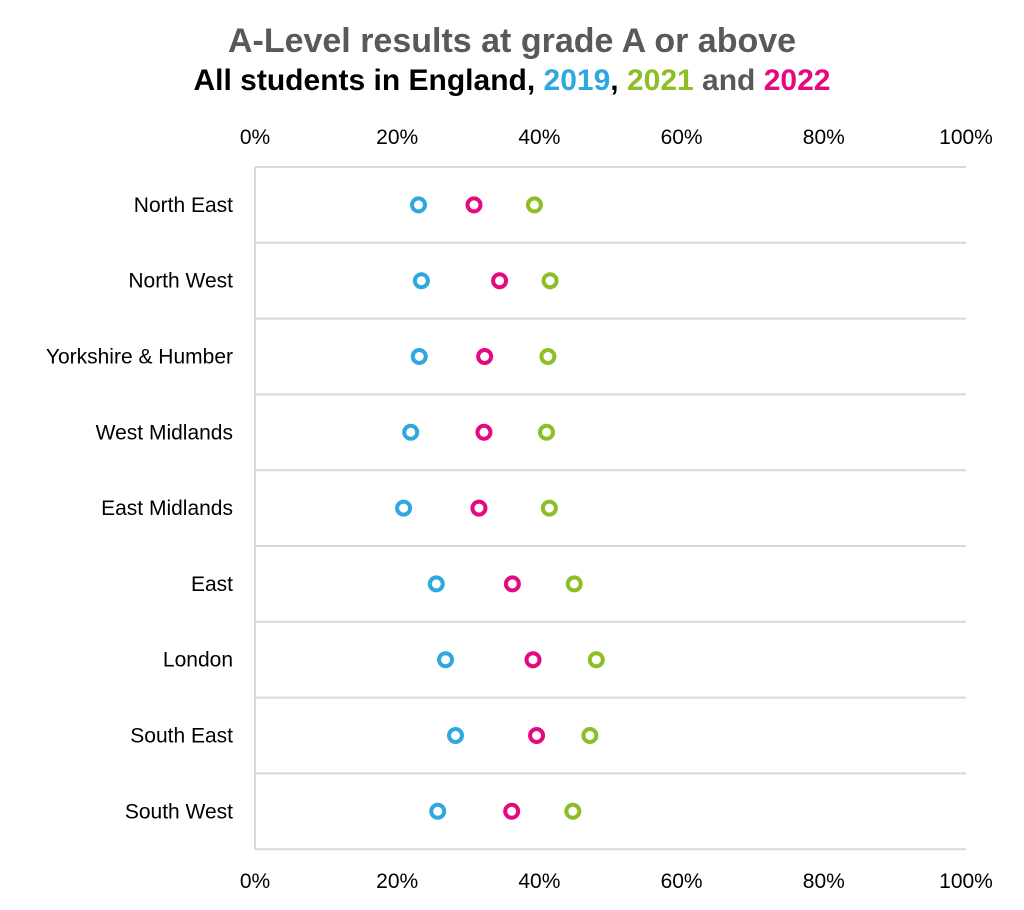 Image resolution: width=1024 pixels, height=910 pixels. I want to click on category-label: West Midlands, so click(164, 432).